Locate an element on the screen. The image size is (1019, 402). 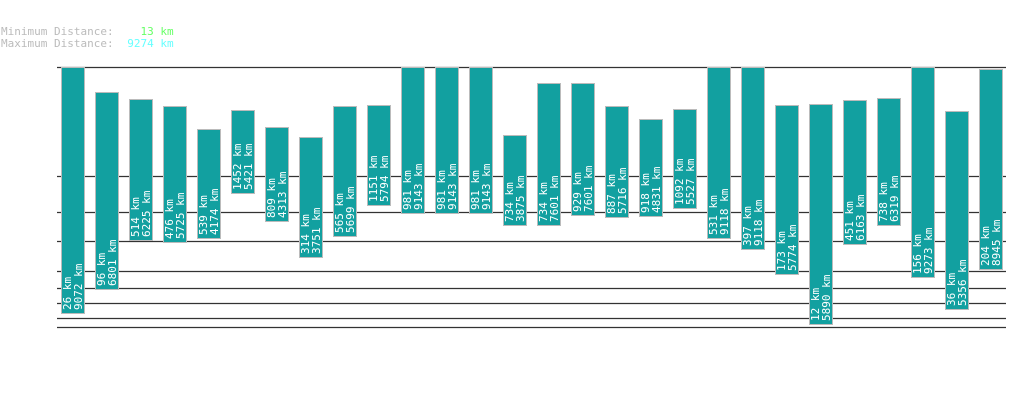
bar-max-label: 4831 km is located at coordinates (656, 189).